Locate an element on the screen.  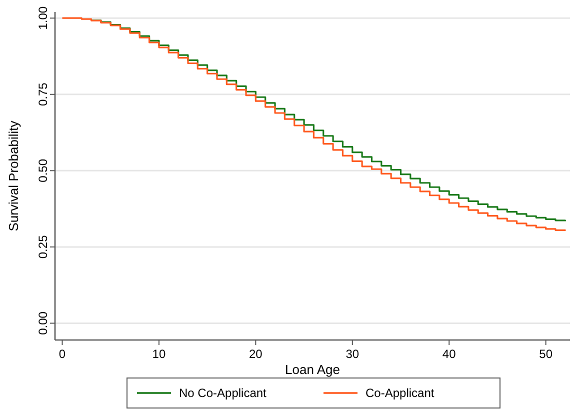
x-tick-label: 0 is located at coordinates (62, 354).